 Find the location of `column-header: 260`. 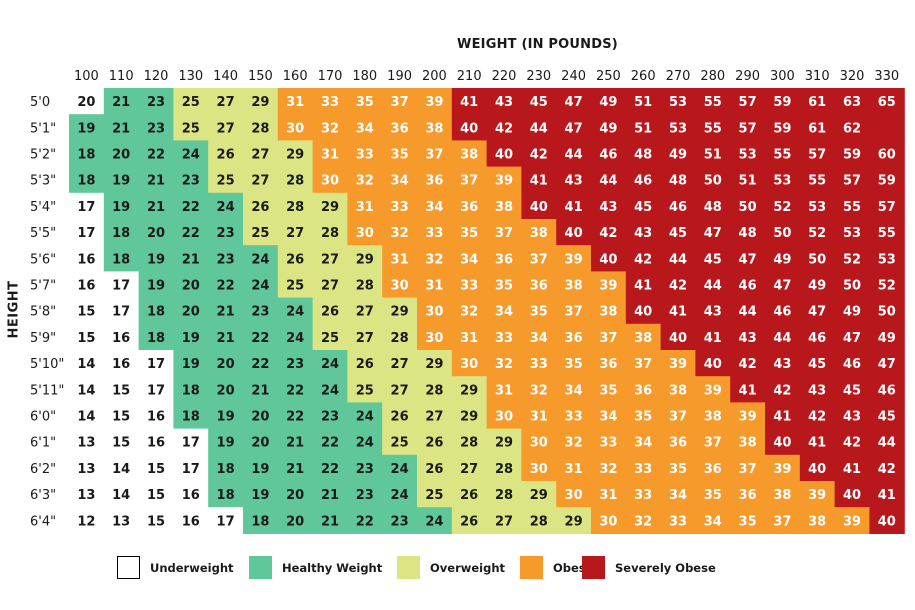

column-header: 260 is located at coordinates (643, 76).